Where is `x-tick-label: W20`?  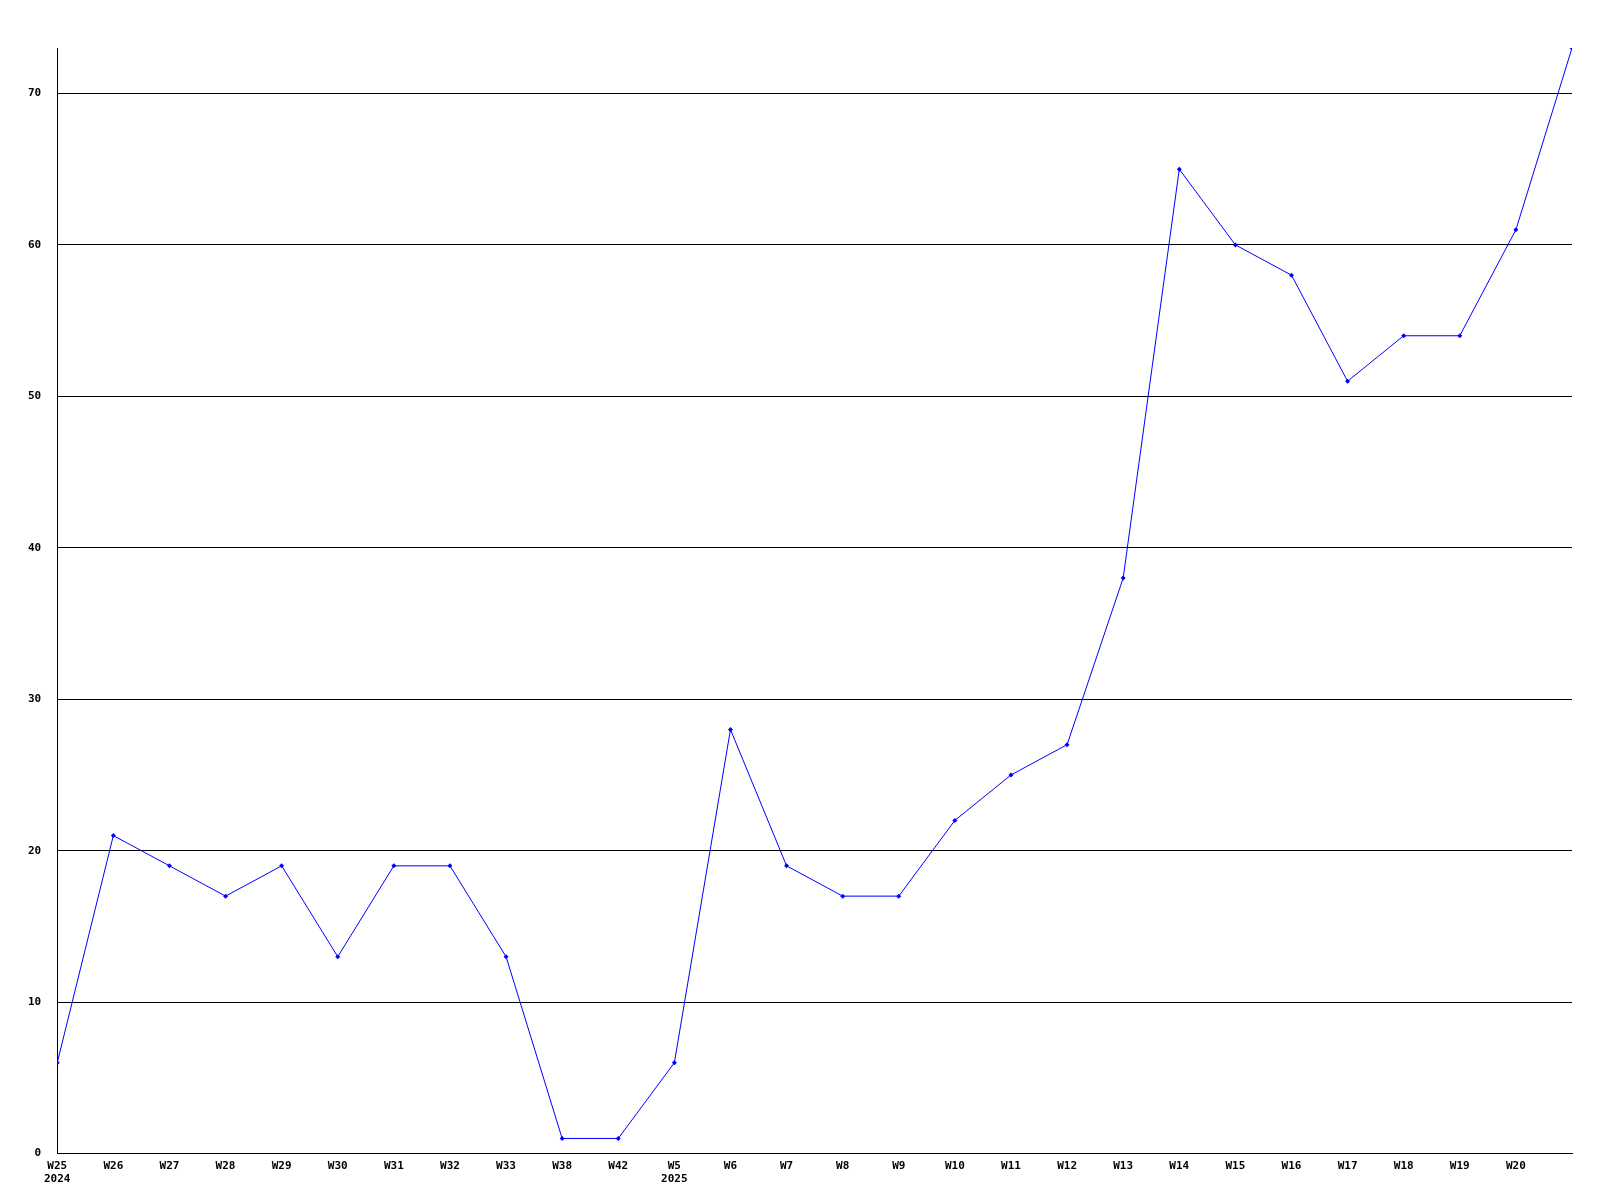
x-tick-label: W20 is located at coordinates (1515, 1166).